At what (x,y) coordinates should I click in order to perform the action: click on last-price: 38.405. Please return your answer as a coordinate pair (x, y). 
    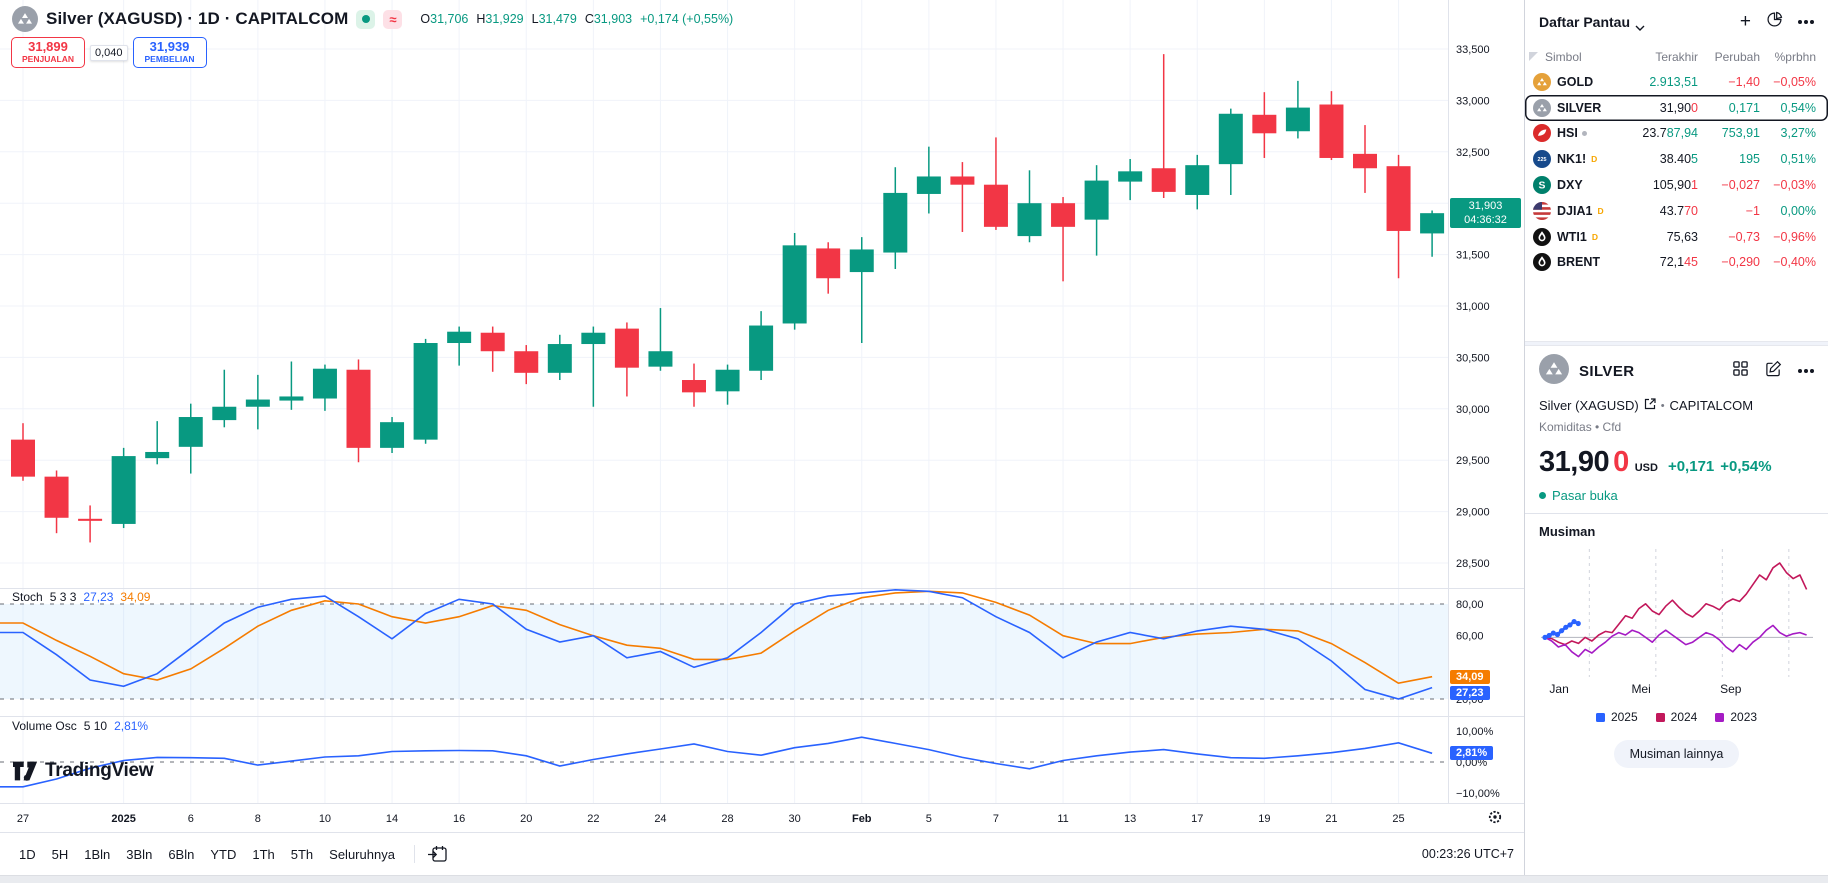
    Looking at the image, I should click on (1678, 159).